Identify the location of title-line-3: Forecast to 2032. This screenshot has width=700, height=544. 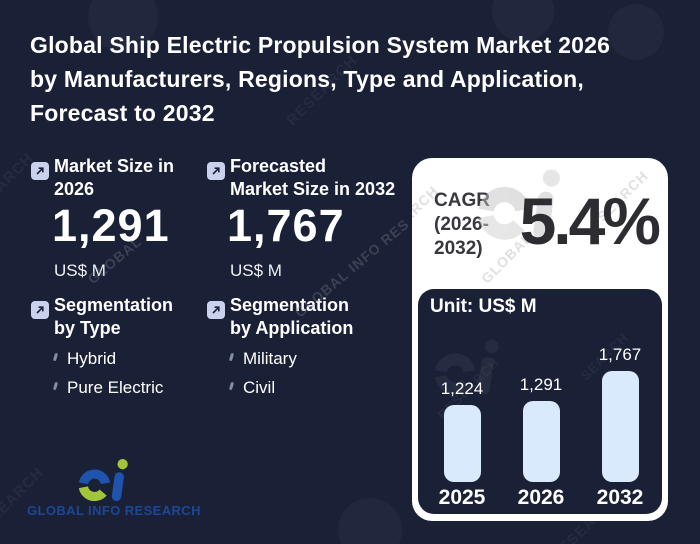
(122, 113).